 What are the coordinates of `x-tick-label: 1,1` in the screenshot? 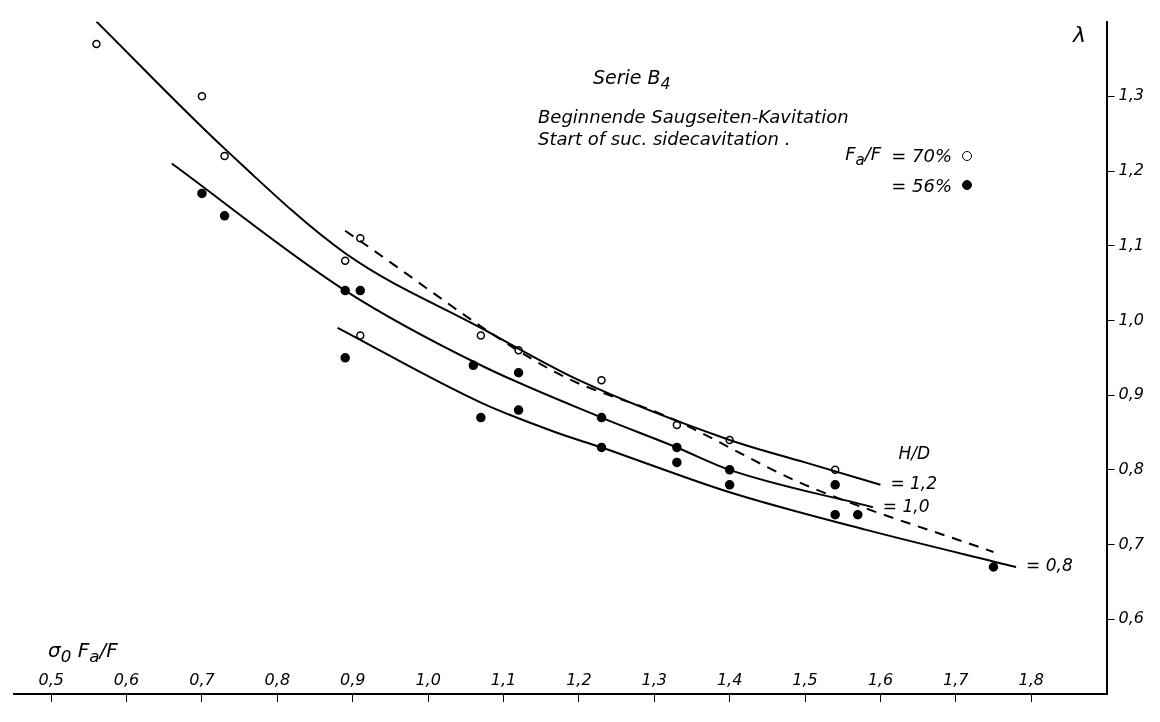 It's located at (503, 679).